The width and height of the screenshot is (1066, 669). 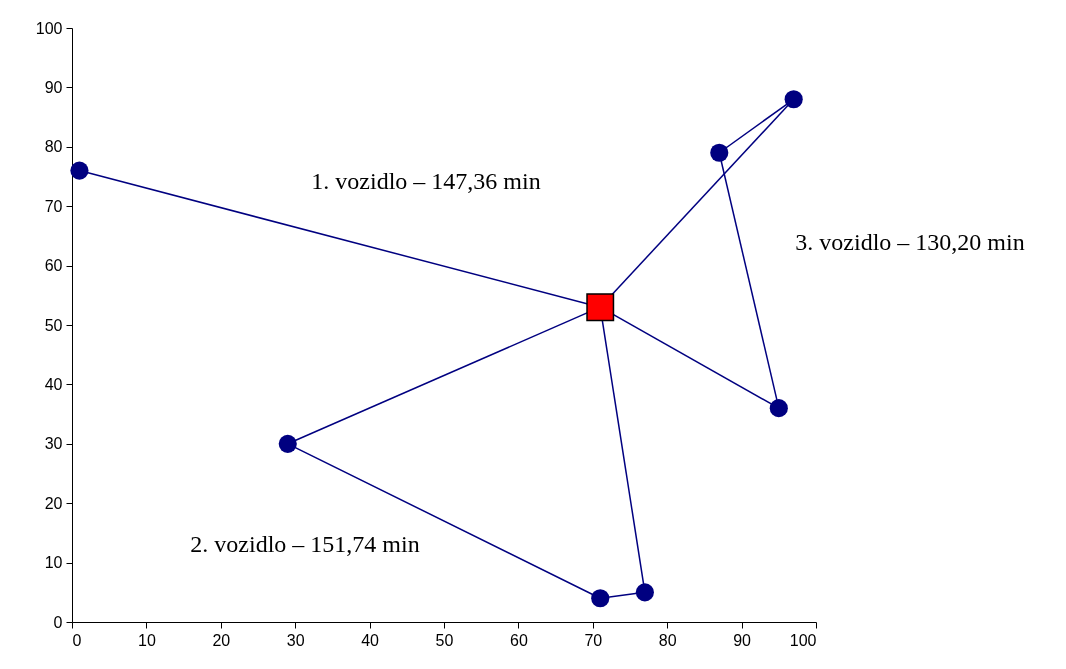 I want to click on annotation: 2. vozidlo – 151,74 min, so click(x=305, y=544).